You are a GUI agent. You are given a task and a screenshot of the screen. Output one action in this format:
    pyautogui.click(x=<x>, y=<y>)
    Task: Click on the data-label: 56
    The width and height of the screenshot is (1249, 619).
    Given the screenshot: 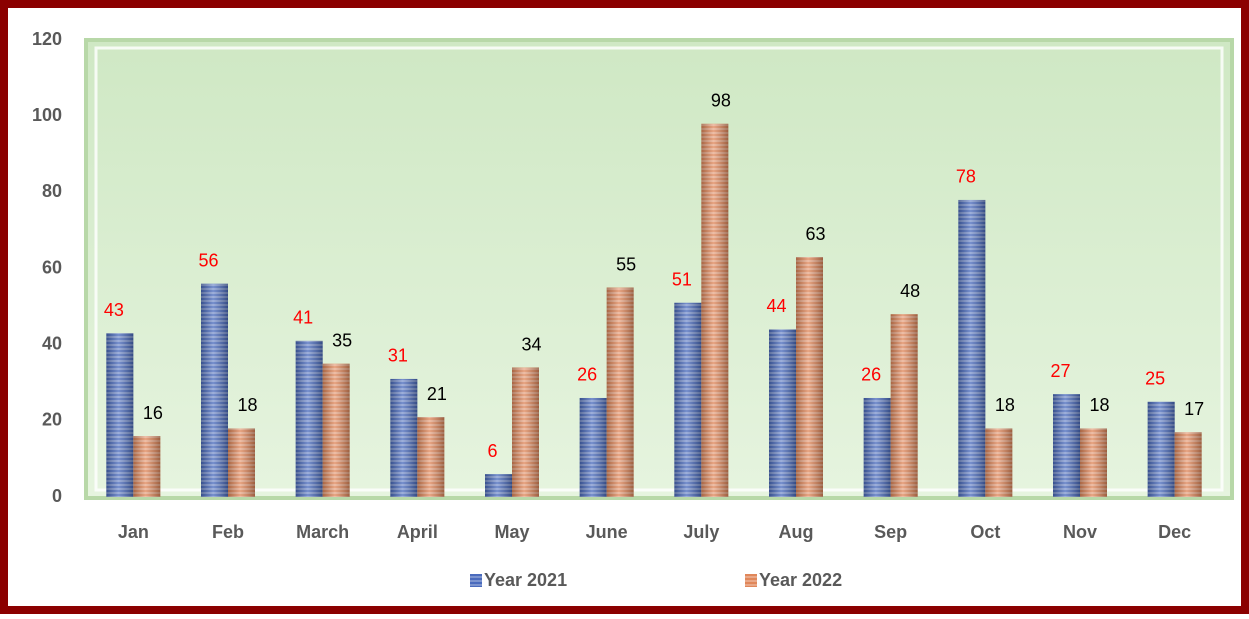 What is the action you would take?
    pyautogui.click(x=208, y=260)
    